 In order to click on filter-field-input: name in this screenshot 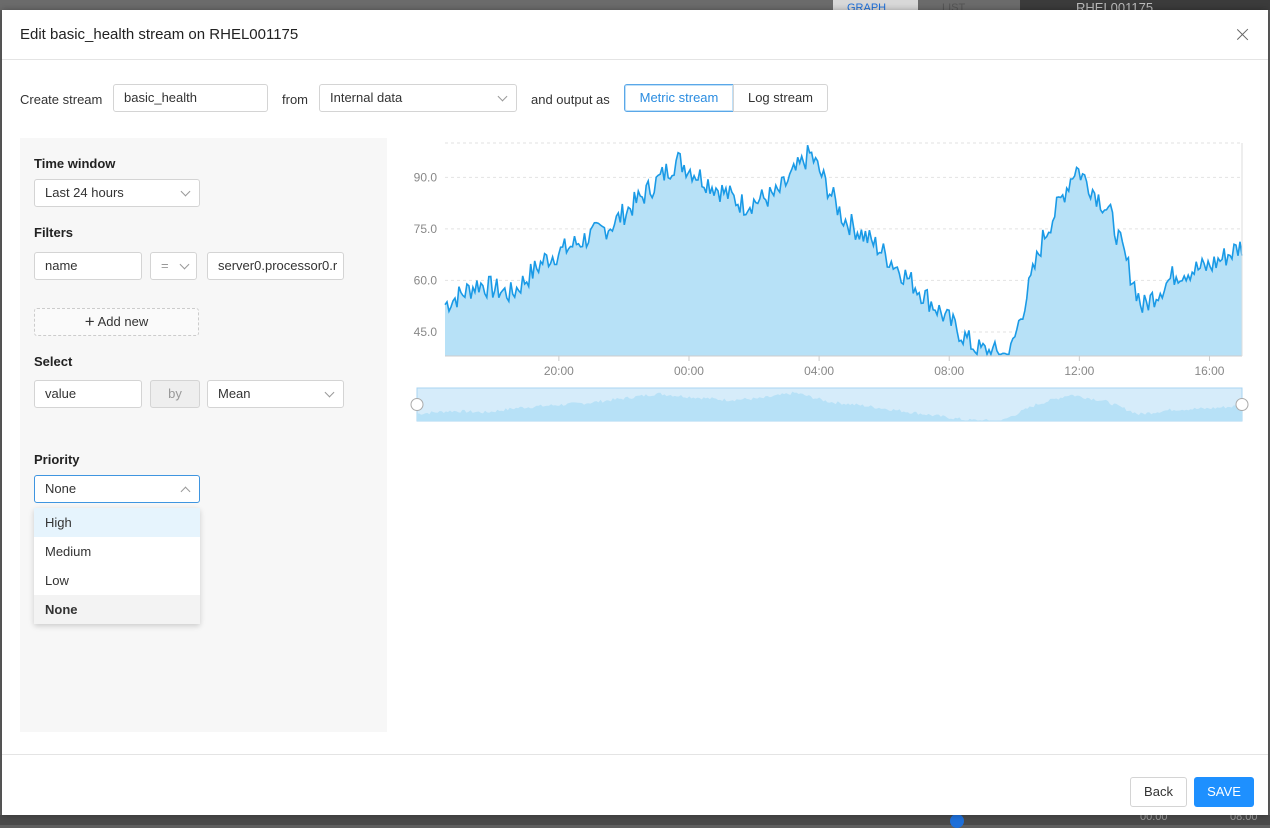, I will do `click(88, 266)`.